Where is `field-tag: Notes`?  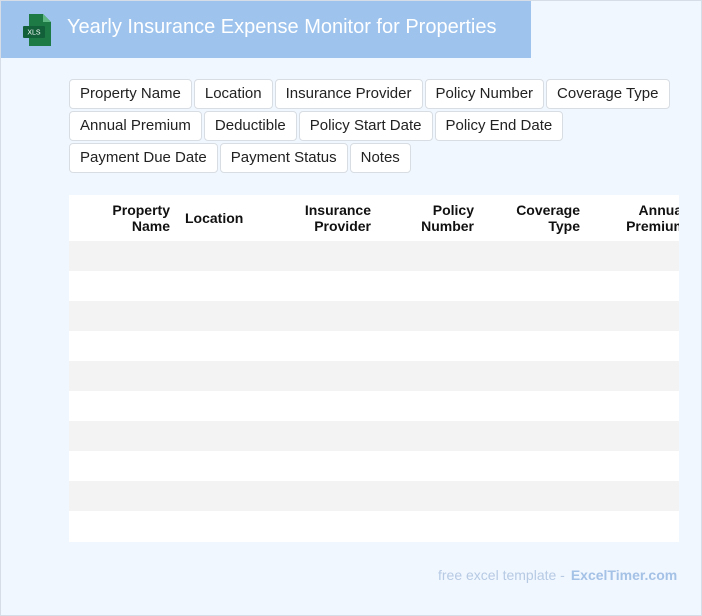 field-tag: Notes is located at coordinates (380, 158).